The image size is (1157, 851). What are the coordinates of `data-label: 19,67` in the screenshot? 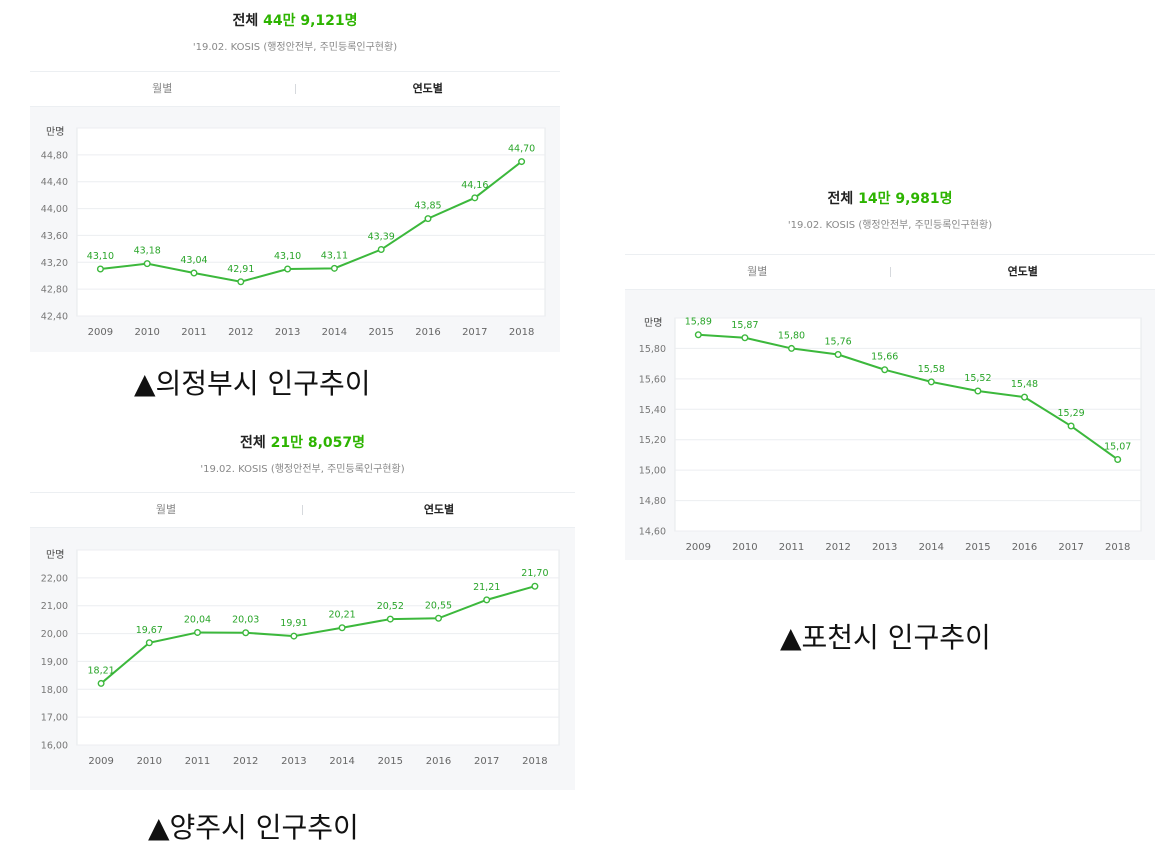 It's located at (149, 630).